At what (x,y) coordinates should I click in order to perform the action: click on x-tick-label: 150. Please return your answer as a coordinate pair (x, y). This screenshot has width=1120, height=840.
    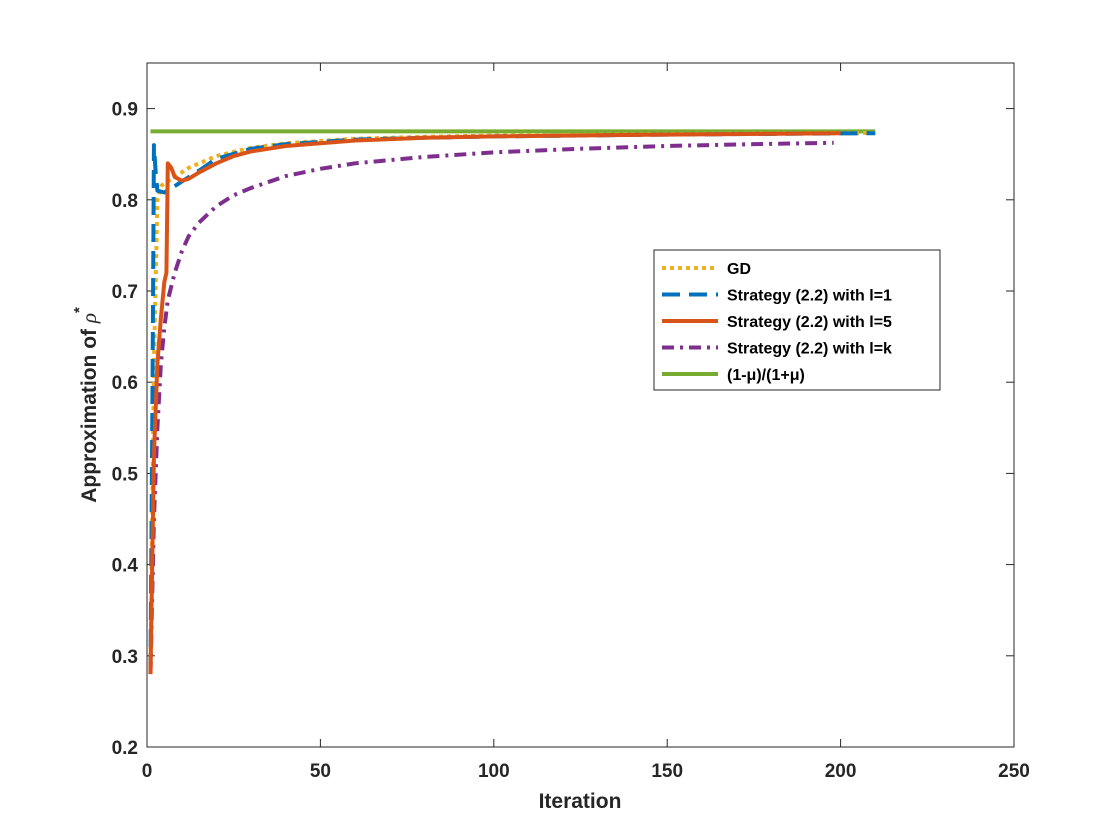
    Looking at the image, I should click on (667, 771).